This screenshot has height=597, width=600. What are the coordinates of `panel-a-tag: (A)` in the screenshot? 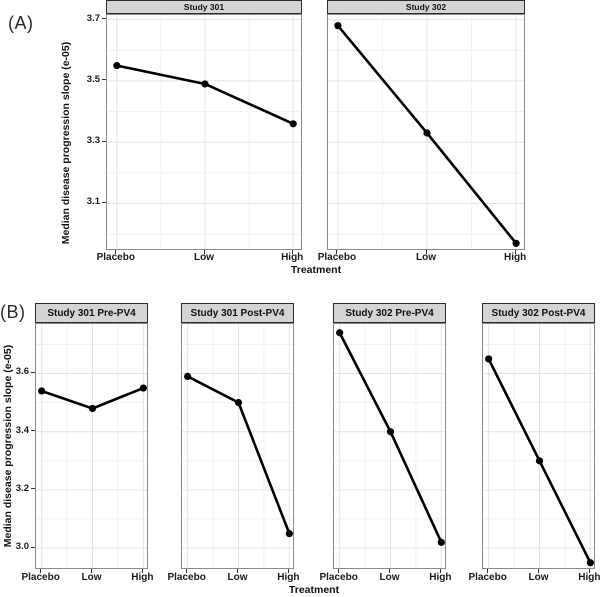 It's located at (21, 23).